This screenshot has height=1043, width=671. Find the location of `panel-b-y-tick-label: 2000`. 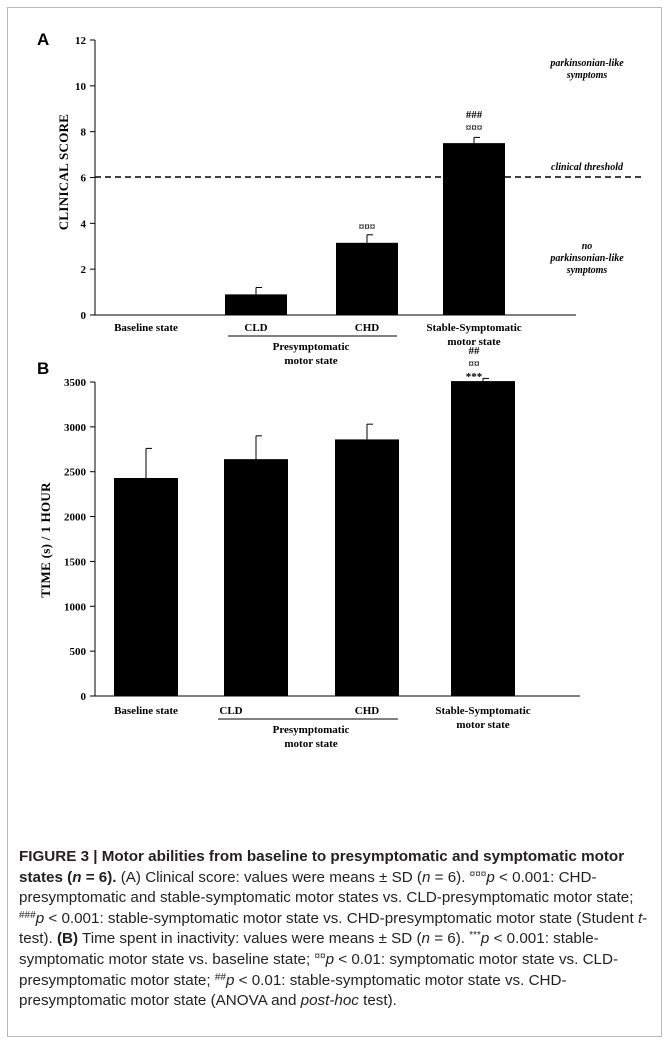

panel-b-y-tick-label: 2000 is located at coordinates (75, 518).